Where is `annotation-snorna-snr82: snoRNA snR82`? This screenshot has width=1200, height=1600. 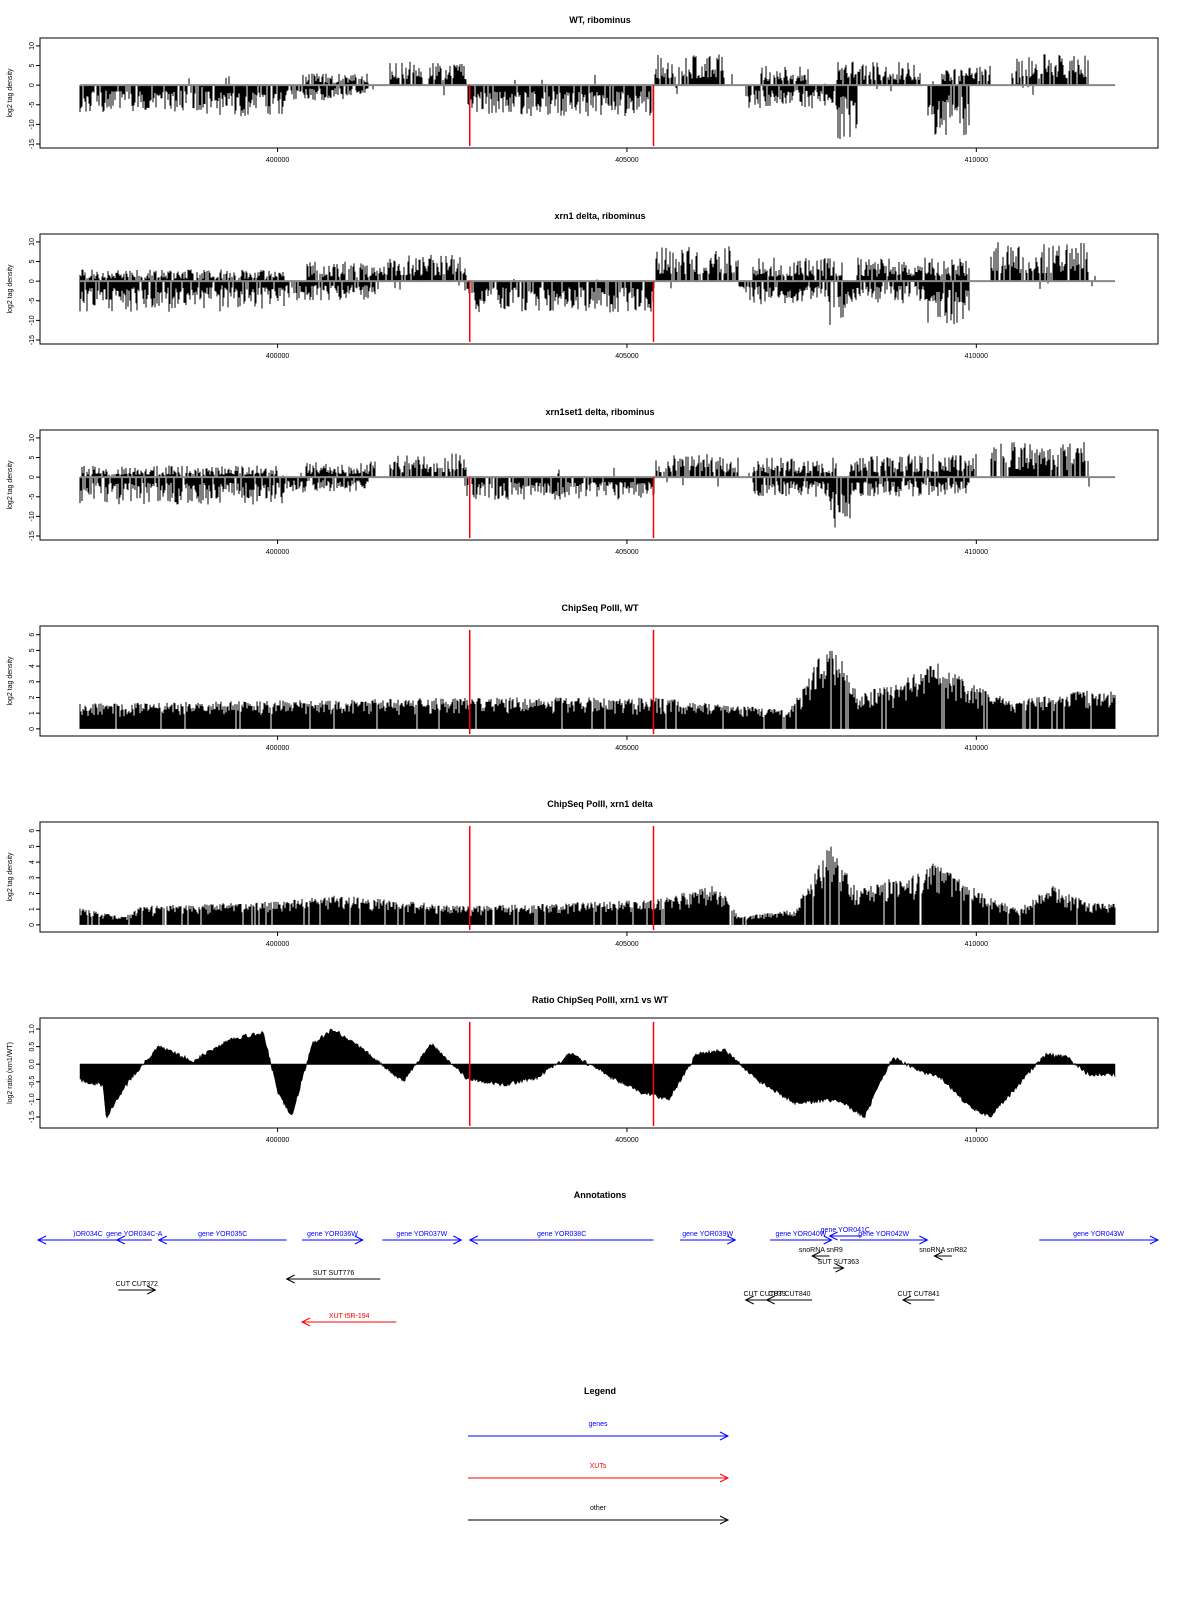 annotation-snorna-snr82: snoRNA snR82 is located at coordinates (943, 1254).